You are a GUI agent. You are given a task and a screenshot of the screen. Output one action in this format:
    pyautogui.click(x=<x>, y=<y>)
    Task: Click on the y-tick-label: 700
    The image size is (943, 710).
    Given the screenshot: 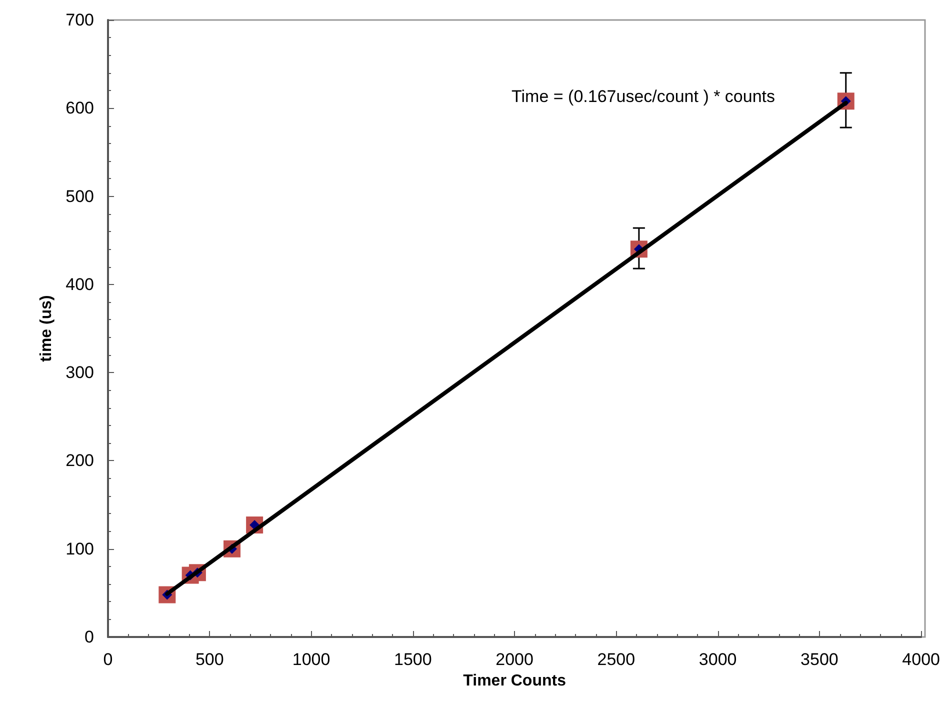 What is the action you would take?
    pyautogui.click(x=80, y=20)
    